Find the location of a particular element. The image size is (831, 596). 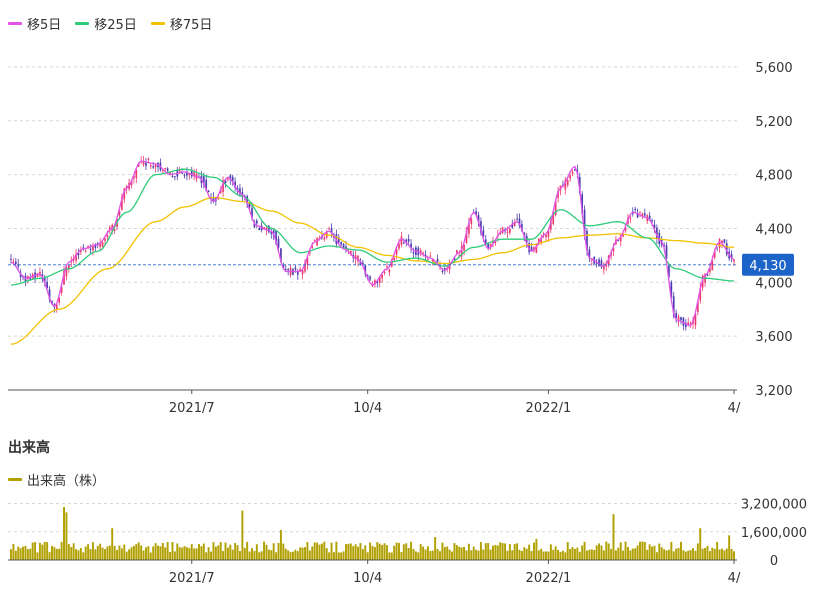

legend-ma5: 移5日 is located at coordinates (34, 23).